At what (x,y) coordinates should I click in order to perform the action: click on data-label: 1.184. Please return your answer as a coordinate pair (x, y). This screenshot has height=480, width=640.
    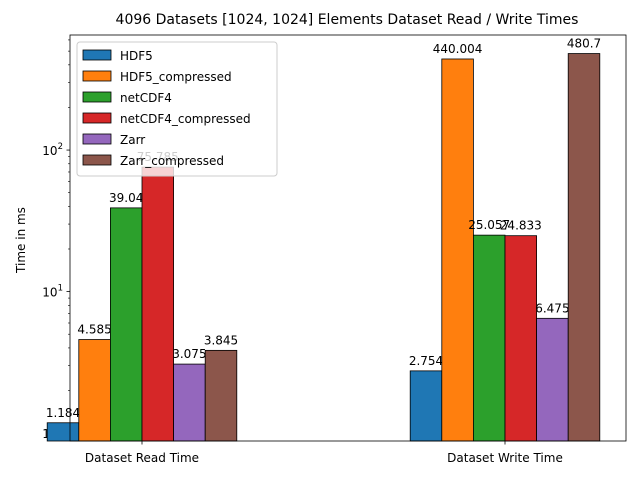
    Looking at the image, I should click on (63, 413).